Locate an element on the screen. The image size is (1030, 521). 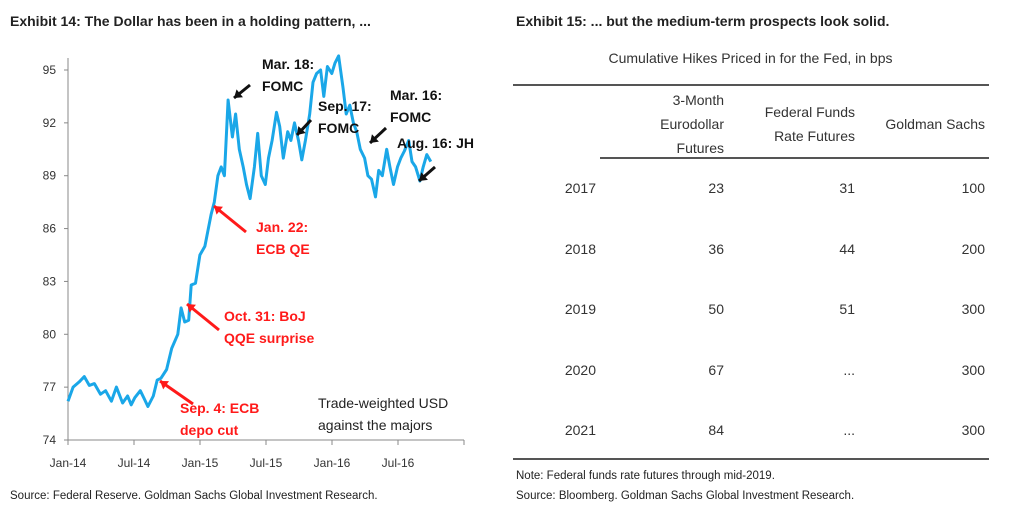
series-label: Trade-weighted USD against the majors is located at coordinates (383, 414).